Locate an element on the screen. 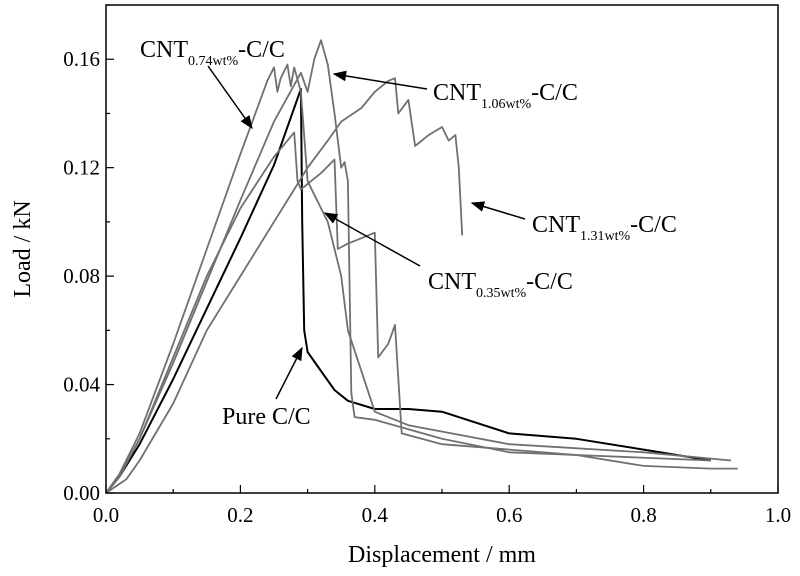 Image resolution: width=800 pixels, height=576 pixels. x-tick-label: 0.2 is located at coordinates (240, 515).